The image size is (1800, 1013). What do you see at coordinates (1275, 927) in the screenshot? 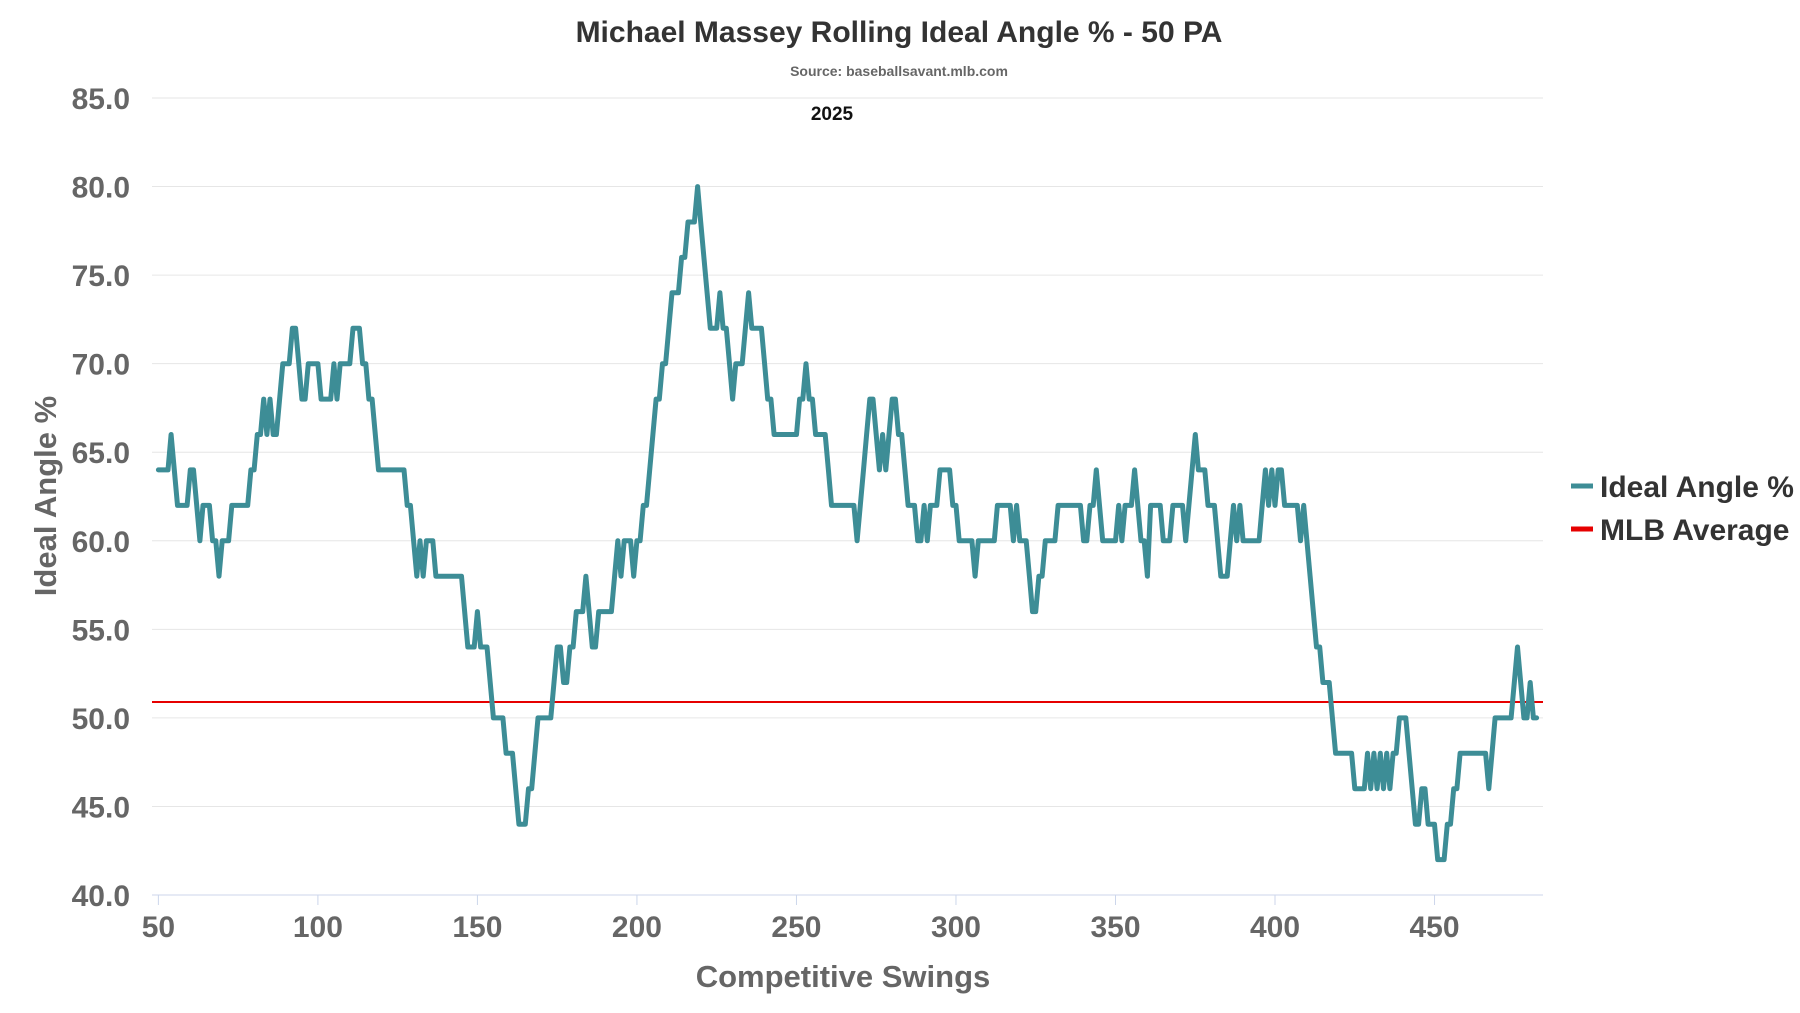
I see `x-tick-label: 400` at bounding box center [1275, 927].